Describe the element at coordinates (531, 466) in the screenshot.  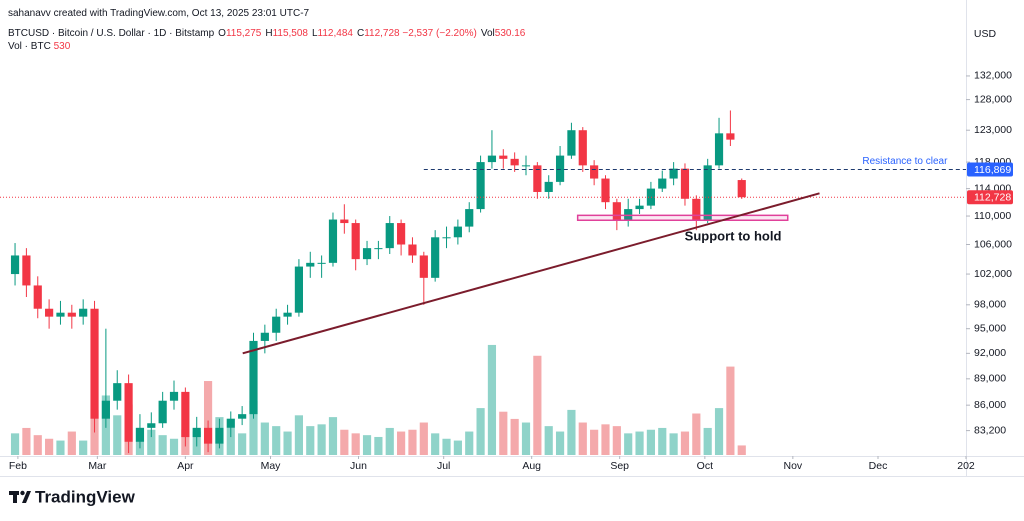
I see `x-tick-label: Aug` at that location.